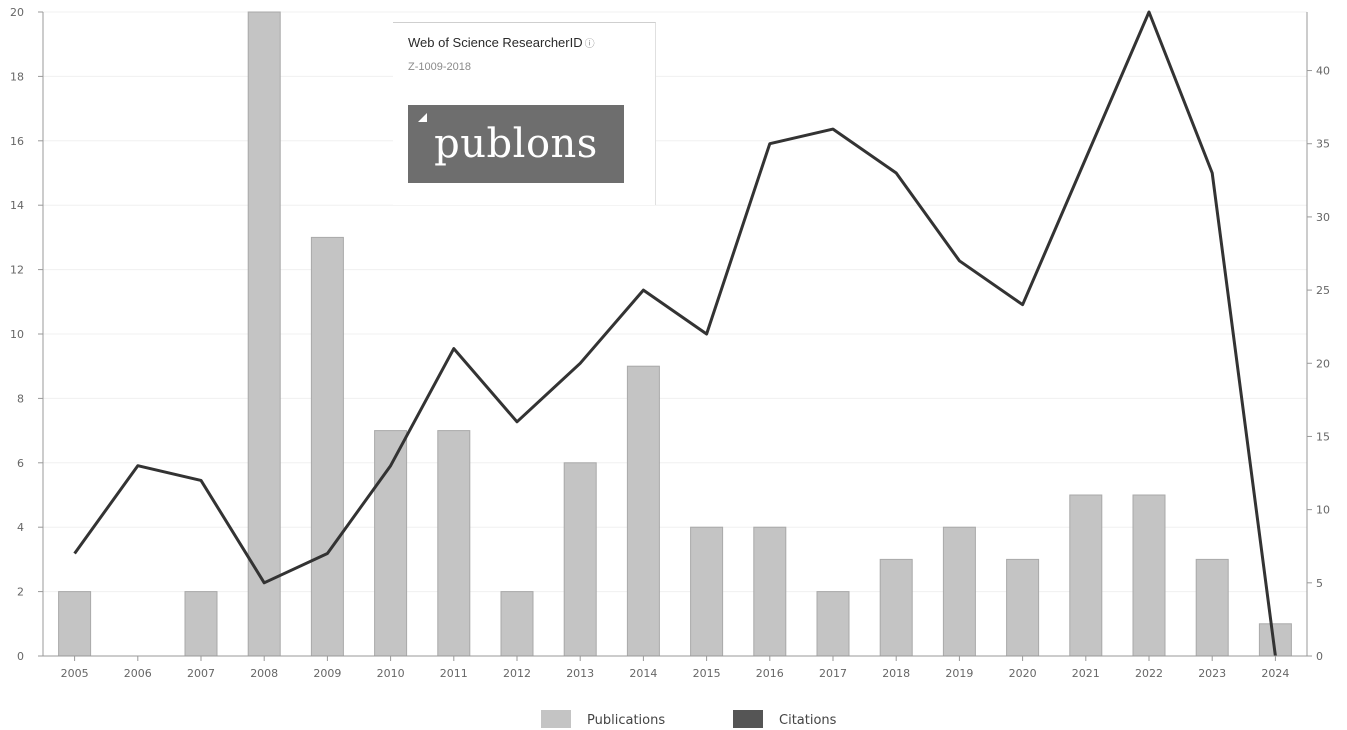  What do you see at coordinates (439, 67) in the screenshot?
I see `researcher-id-value: Z-1009-2018` at bounding box center [439, 67].